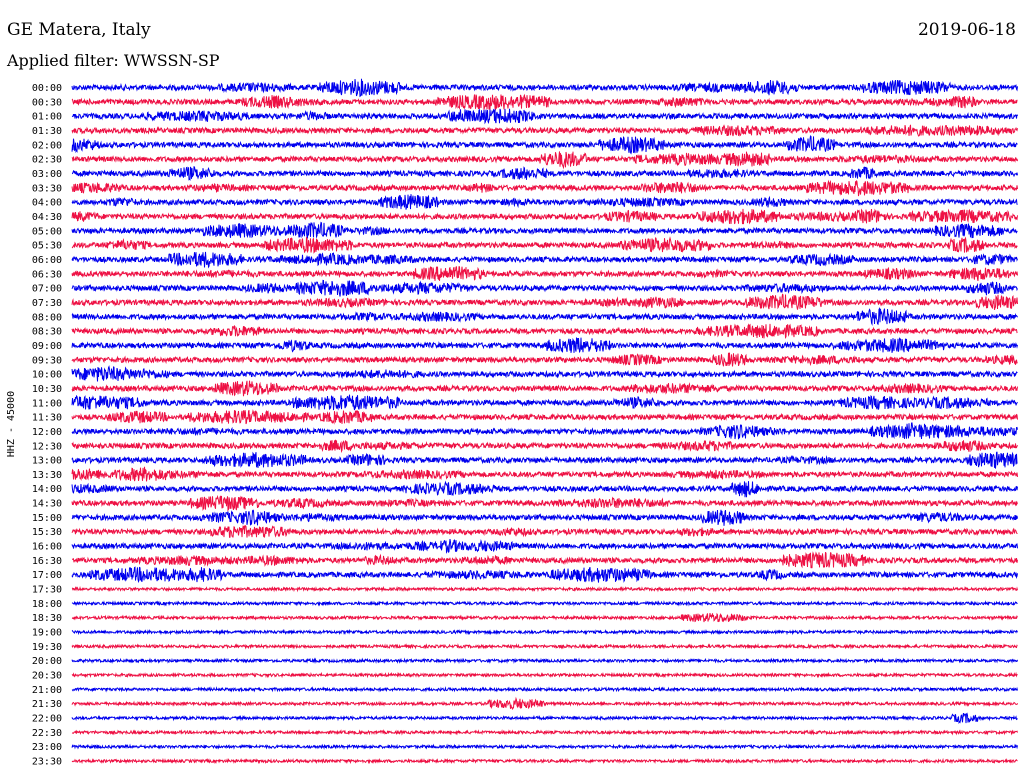  Describe the element at coordinates (47, 346) in the screenshot. I see `time-tick-label: 09:00` at that location.